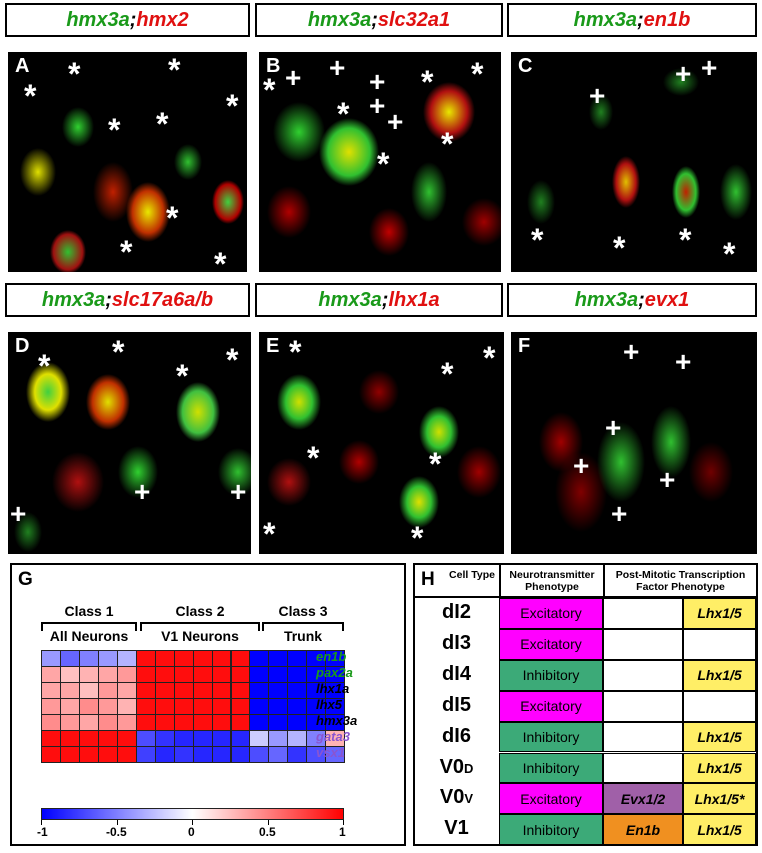 The height and width of the screenshot is (853, 762). What do you see at coordinates (116, 832) in the screenshot?
I see `colorbar-tick-label: -0.5` at bounding box center [116, 832].